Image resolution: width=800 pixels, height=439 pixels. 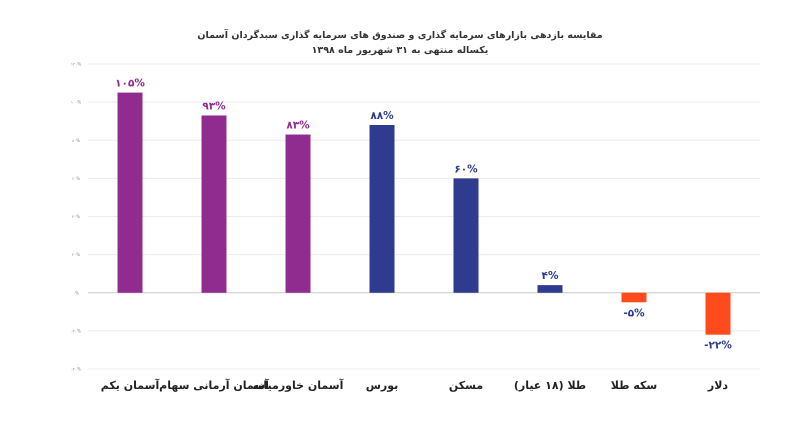 What do you see at coordinates (466, 169) in the screenshot?
I see `data-label: ۶۰%` at bounding box center [466, 169].